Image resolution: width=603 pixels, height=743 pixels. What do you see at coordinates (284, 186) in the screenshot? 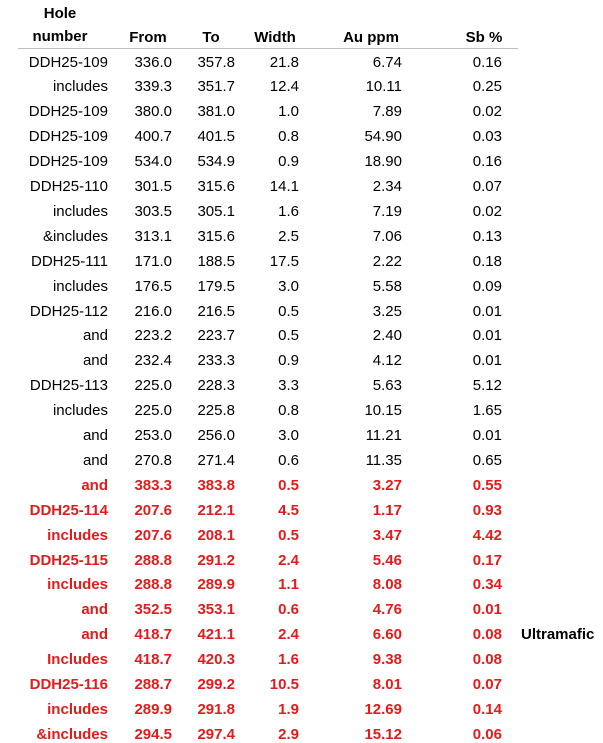
I see `table-cell: 14.1` at bounding box center [284, 186].